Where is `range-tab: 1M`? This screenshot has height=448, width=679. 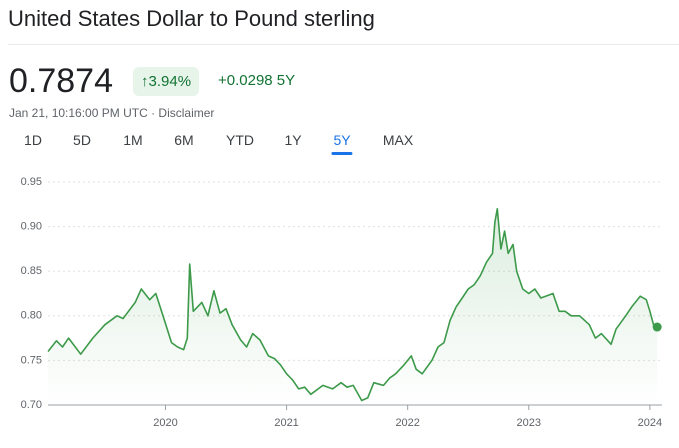
range-tab: 1M is located at coordinates (133, 140).